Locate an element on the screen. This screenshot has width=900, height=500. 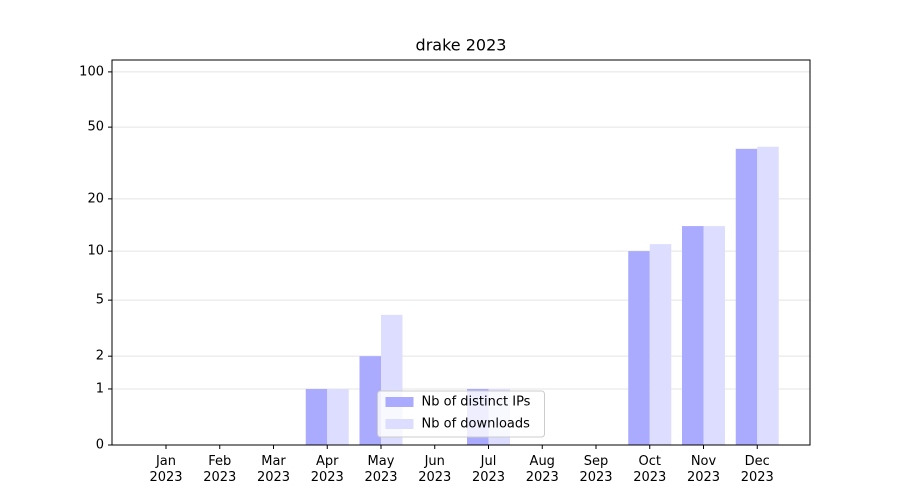
x-tick-label: Jan 2023 is located at coordinates (165, 469).